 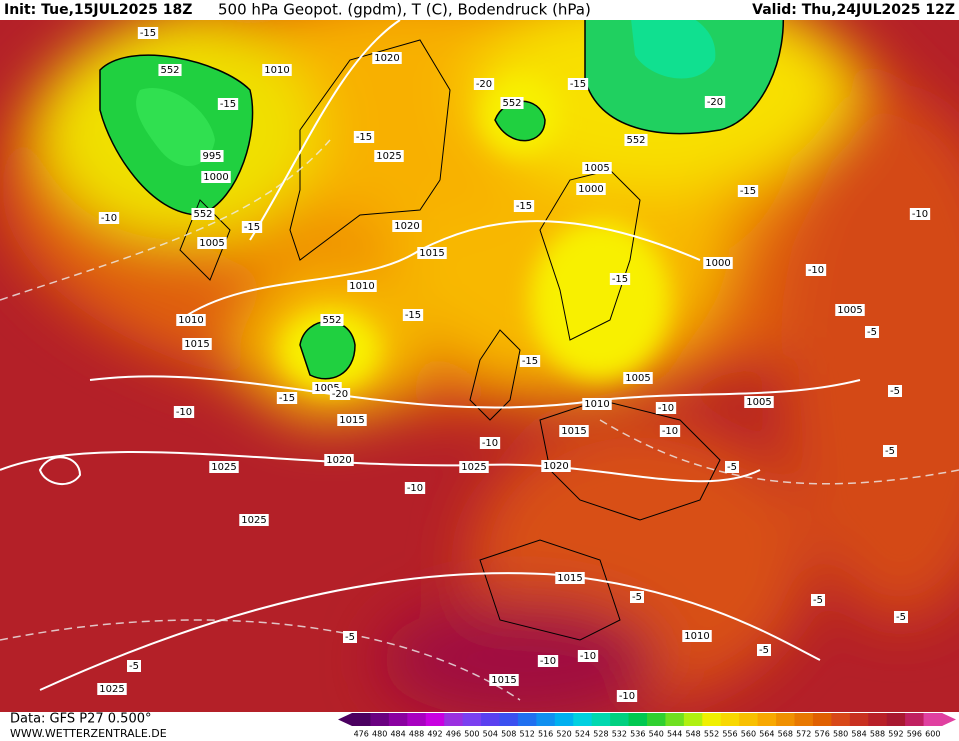 What do you see at coordinates (563, 734) in the screenshot?
I see `colorbar-label: 520` at bounding box center [563, 734].